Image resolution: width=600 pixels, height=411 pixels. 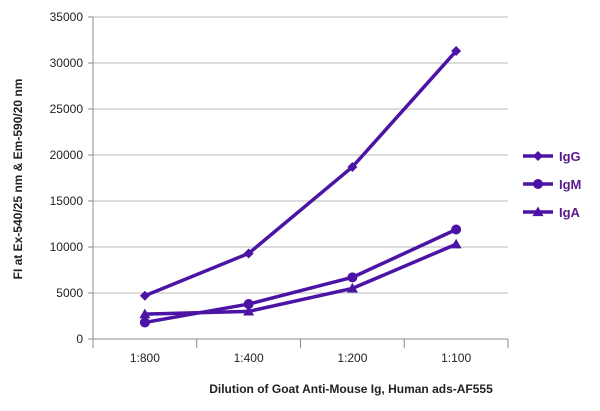 What do you see at coordinates (538, 156) in the screenshot?
I see `legend-marker-igg` at bounding box center [538, 156].